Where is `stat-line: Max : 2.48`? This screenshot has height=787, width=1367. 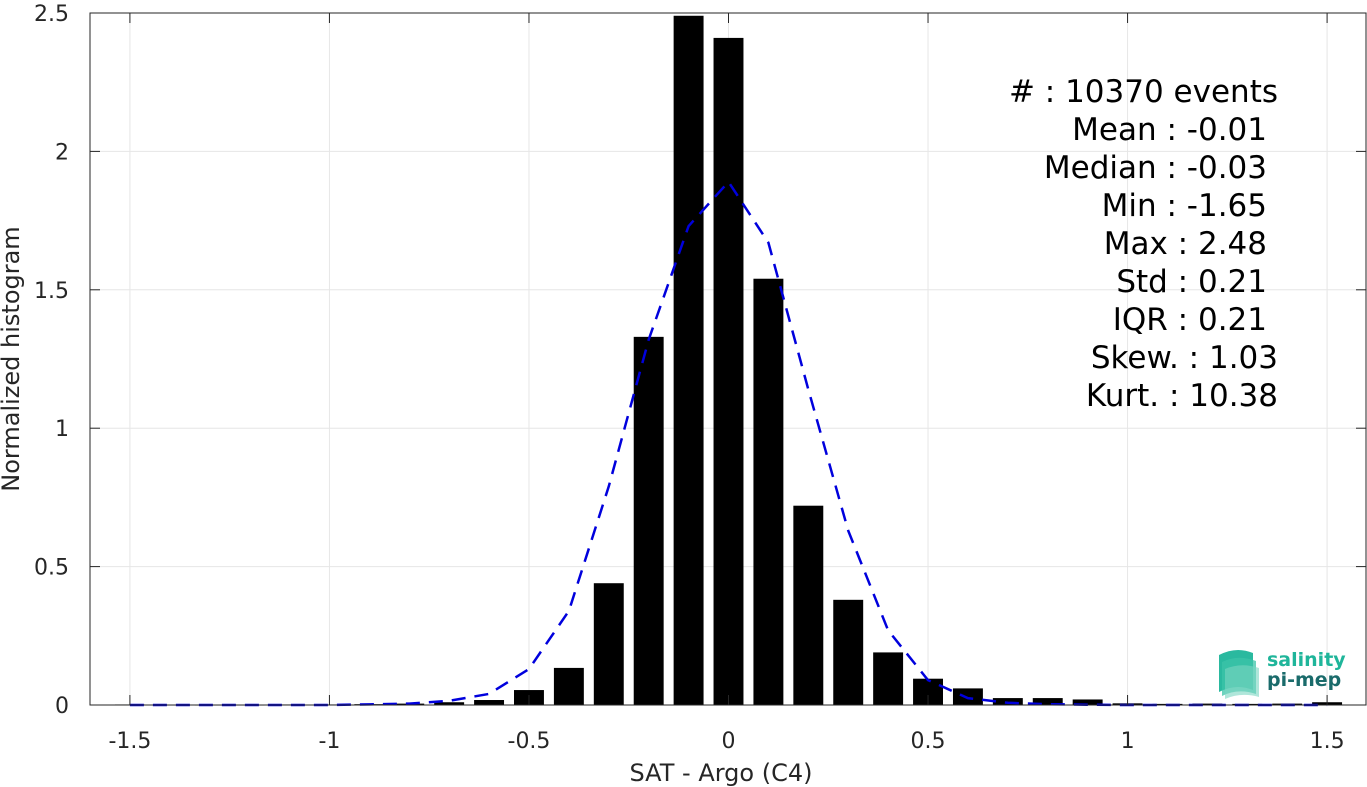
stat-line: Max : 2.48 is located at coordinates (1185, 244).